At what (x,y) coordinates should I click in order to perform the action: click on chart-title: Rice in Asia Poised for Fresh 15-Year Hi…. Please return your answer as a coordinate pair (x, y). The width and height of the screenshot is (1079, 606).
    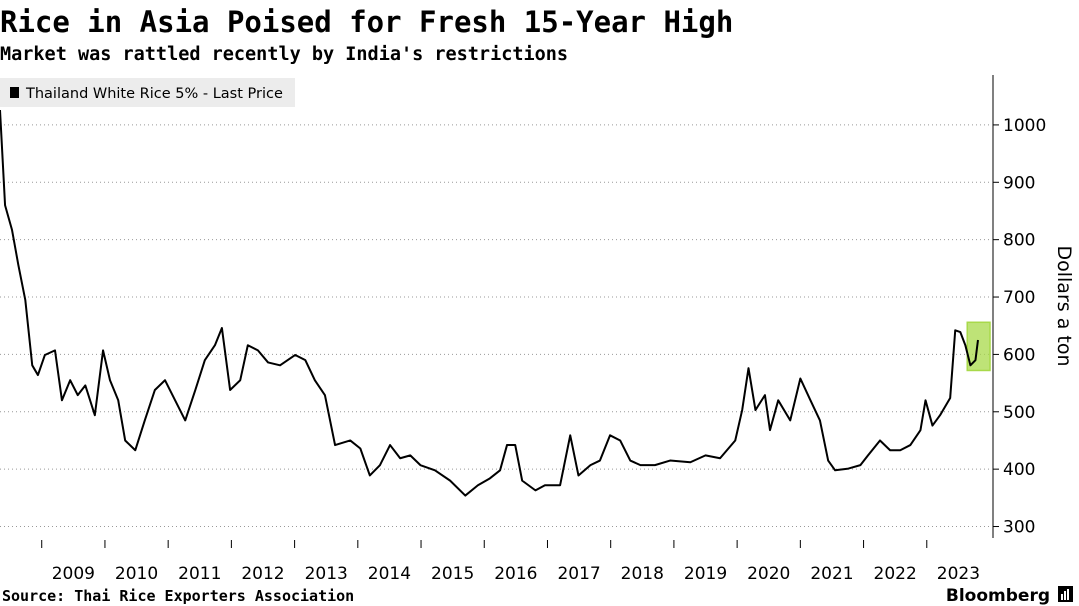
    Looking at the image, I should click on (366, 22).